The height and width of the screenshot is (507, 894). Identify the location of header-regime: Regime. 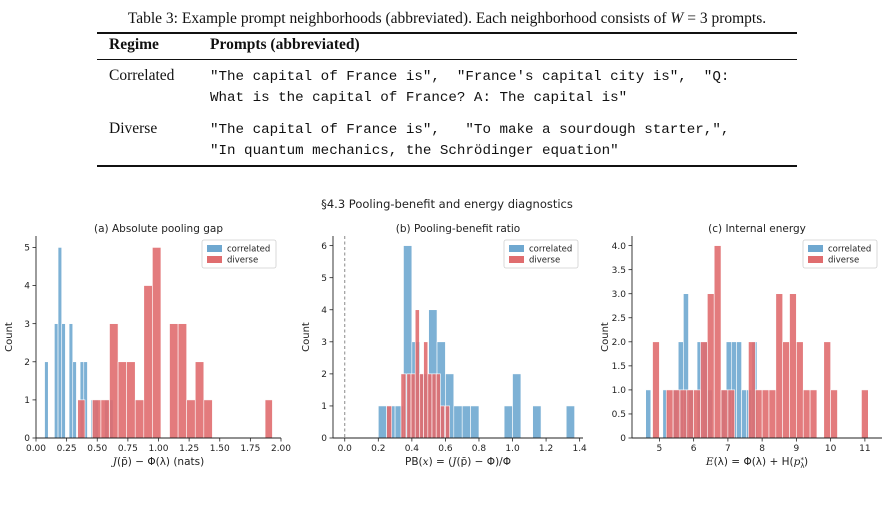
(134, 44).